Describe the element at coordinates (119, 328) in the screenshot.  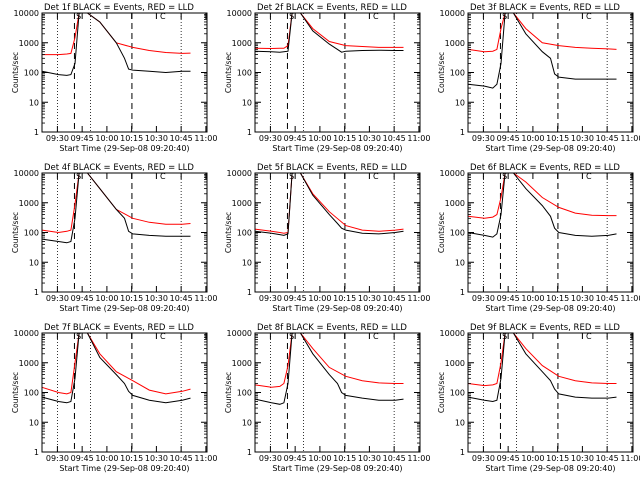
I see `chart-title: Det 7f BLACK = Events, RED = LLD` at that location.